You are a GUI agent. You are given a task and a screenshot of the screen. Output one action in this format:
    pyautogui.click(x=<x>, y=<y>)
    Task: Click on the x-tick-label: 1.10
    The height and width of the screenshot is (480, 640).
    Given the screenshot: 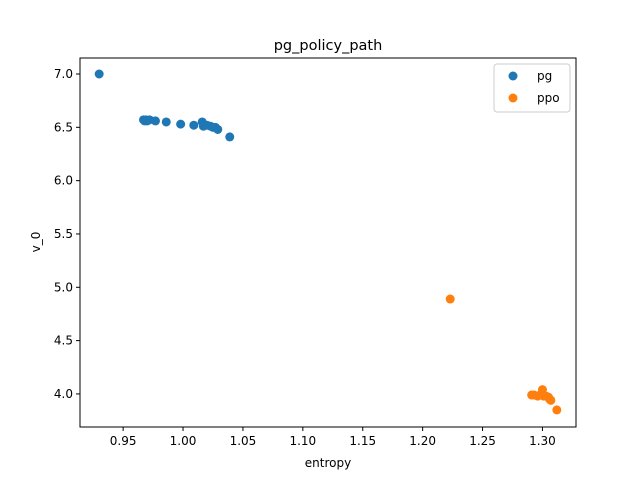 What is the action you would take?
    pyautogui.click(x=302, y=441)
    